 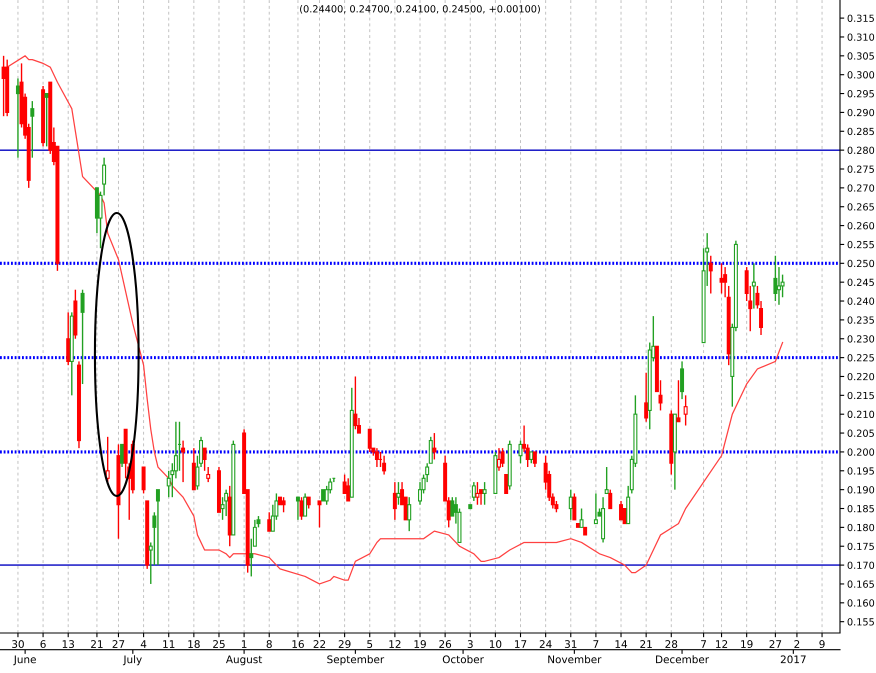 What do you see at coordinates (43, 644) in the screenshot?
I see `x-tick-label: 6` at bounding box center [43, 644].